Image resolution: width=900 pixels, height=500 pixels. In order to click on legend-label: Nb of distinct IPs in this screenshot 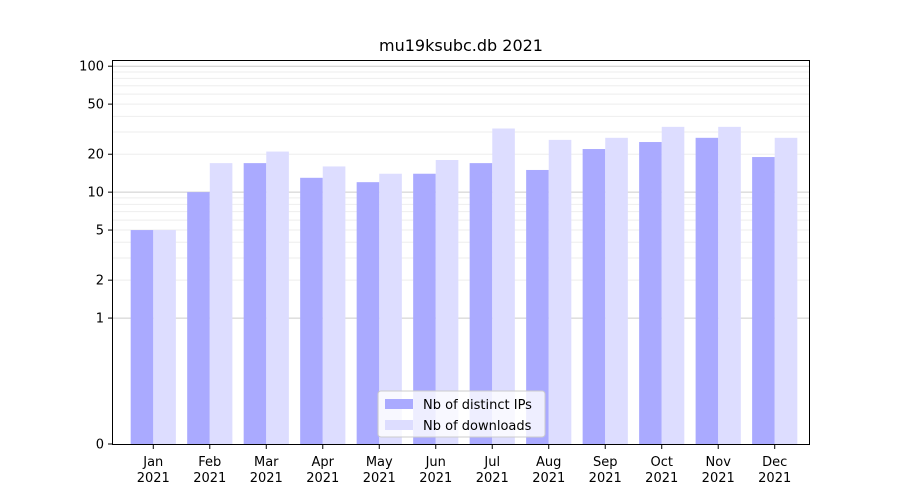, I will do `click(477, 405)`.